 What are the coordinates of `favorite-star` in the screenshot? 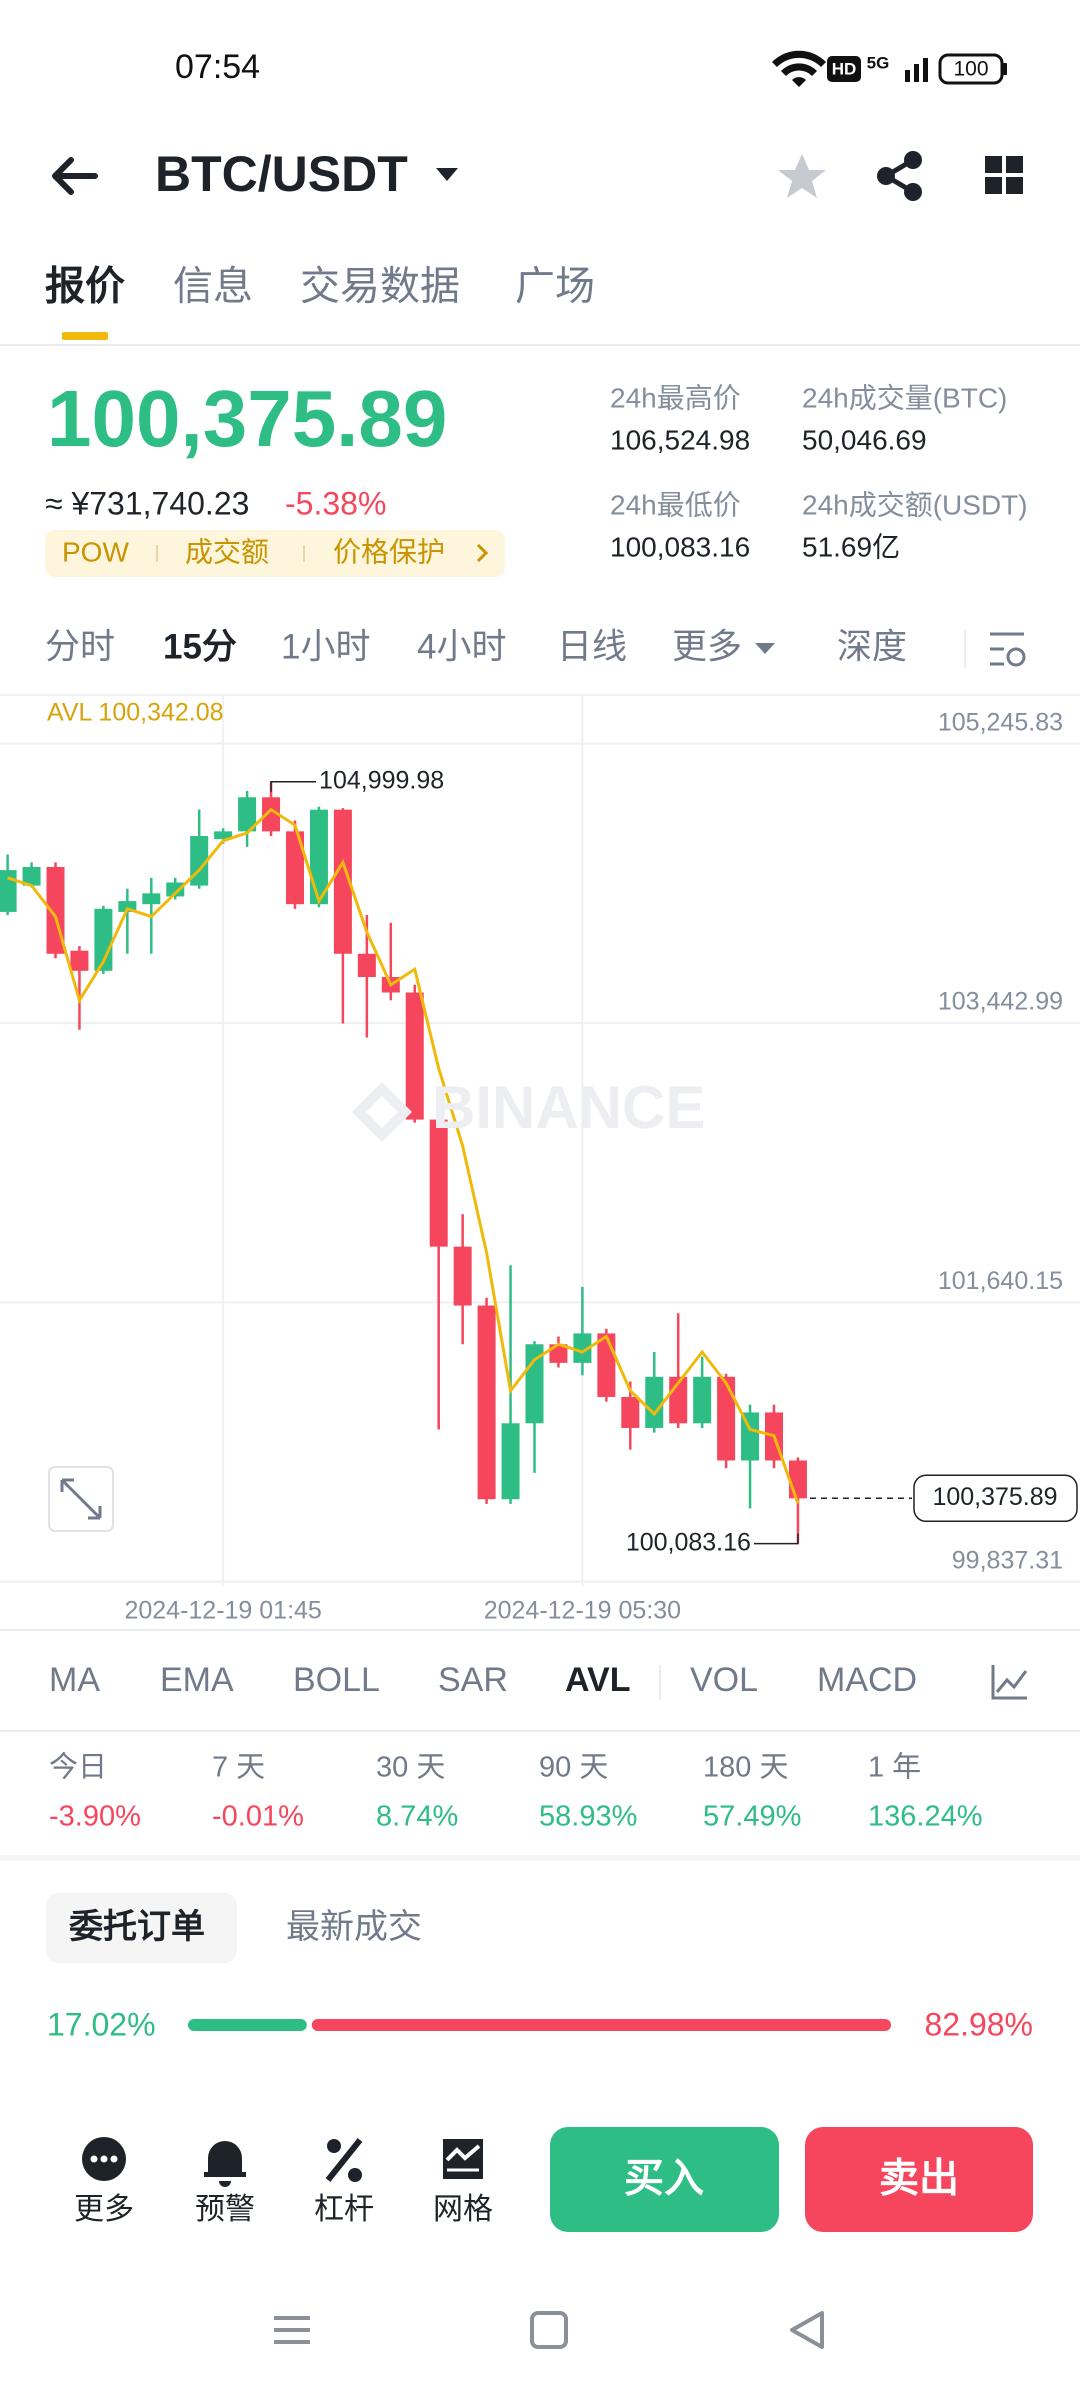 It's located at (802, 176).